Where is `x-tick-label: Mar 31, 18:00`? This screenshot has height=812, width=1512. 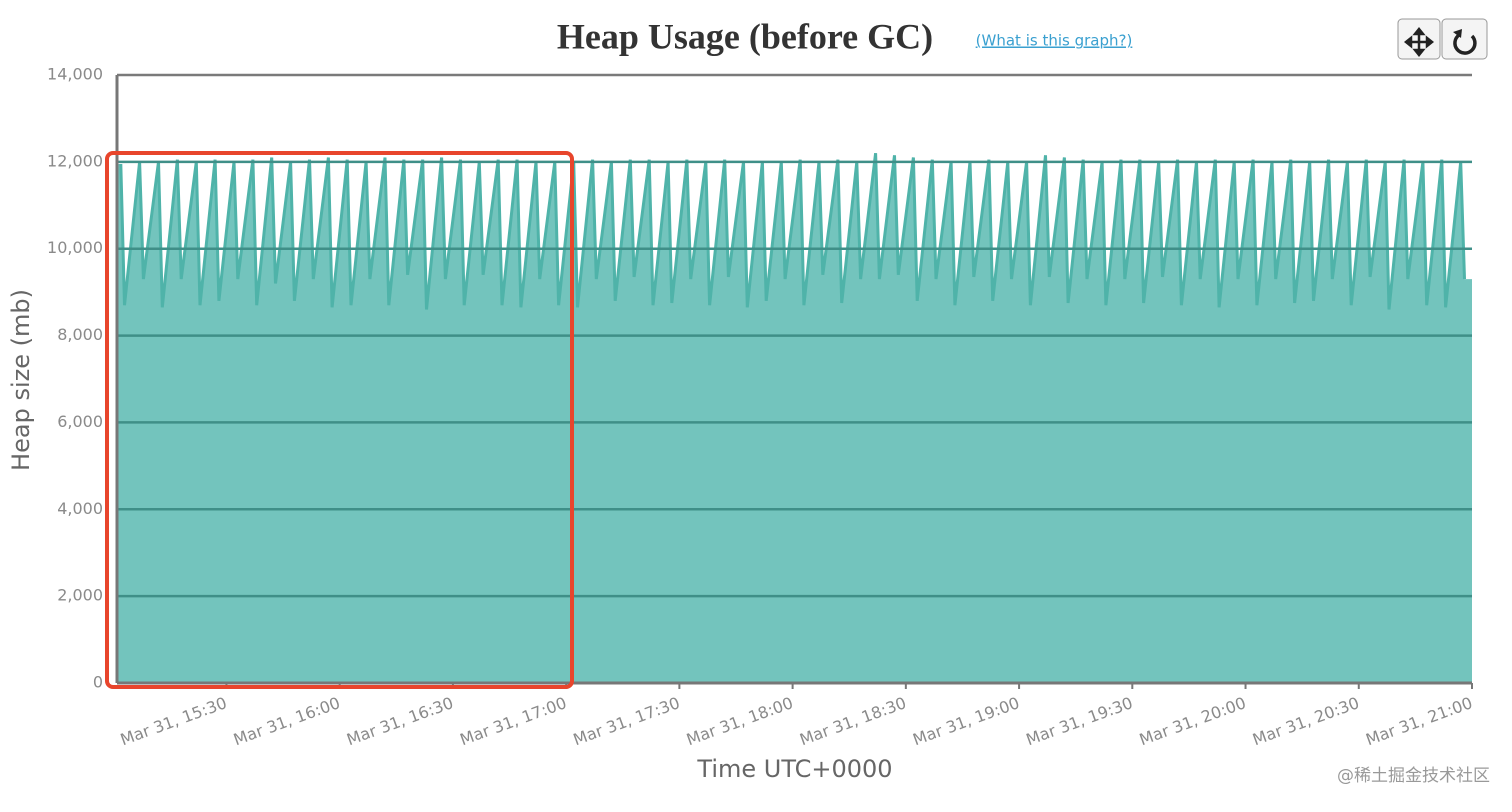 x-tick-label: Mar 31, 18:00 is located at coordinates (740, 721).